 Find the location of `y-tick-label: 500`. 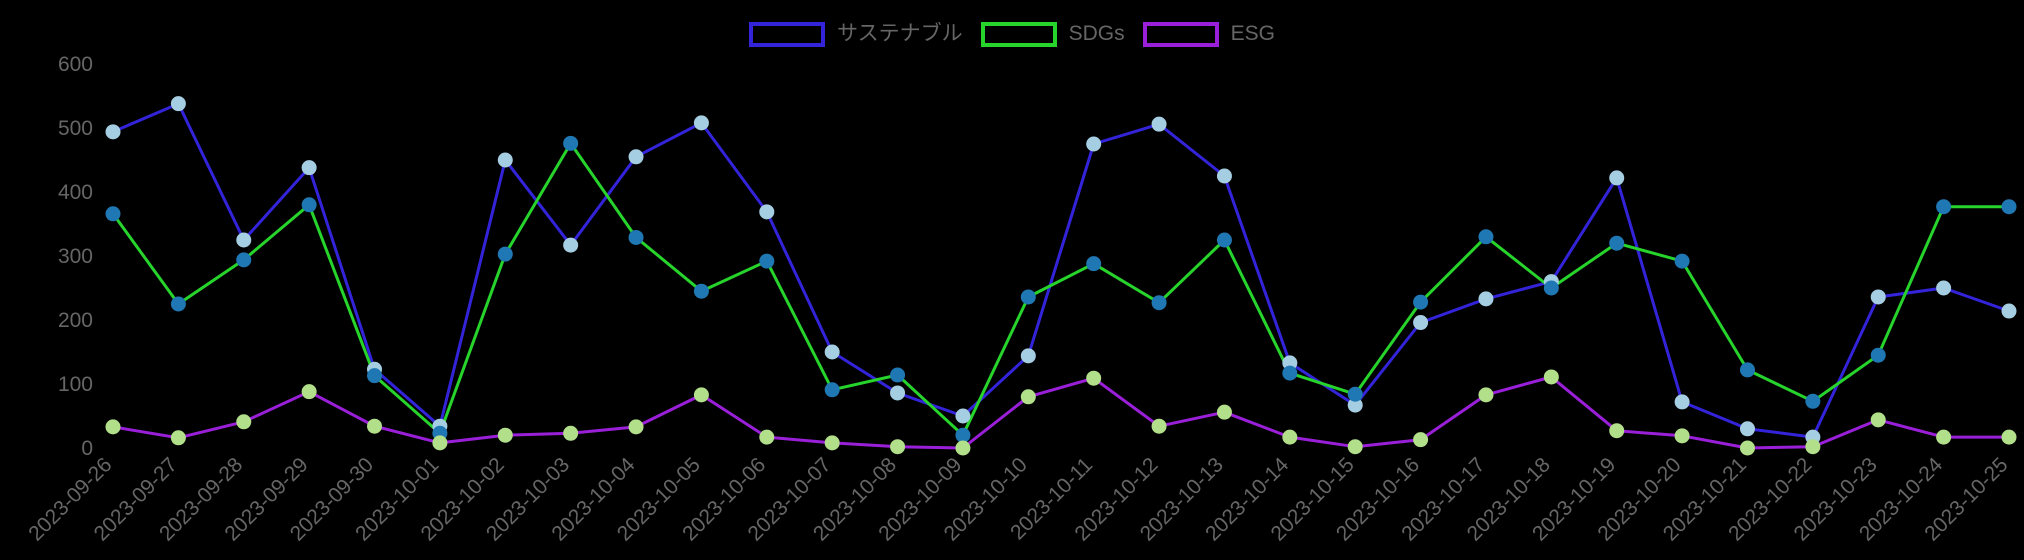

y-tick-label: 500 is located at coordinates (75, 128).